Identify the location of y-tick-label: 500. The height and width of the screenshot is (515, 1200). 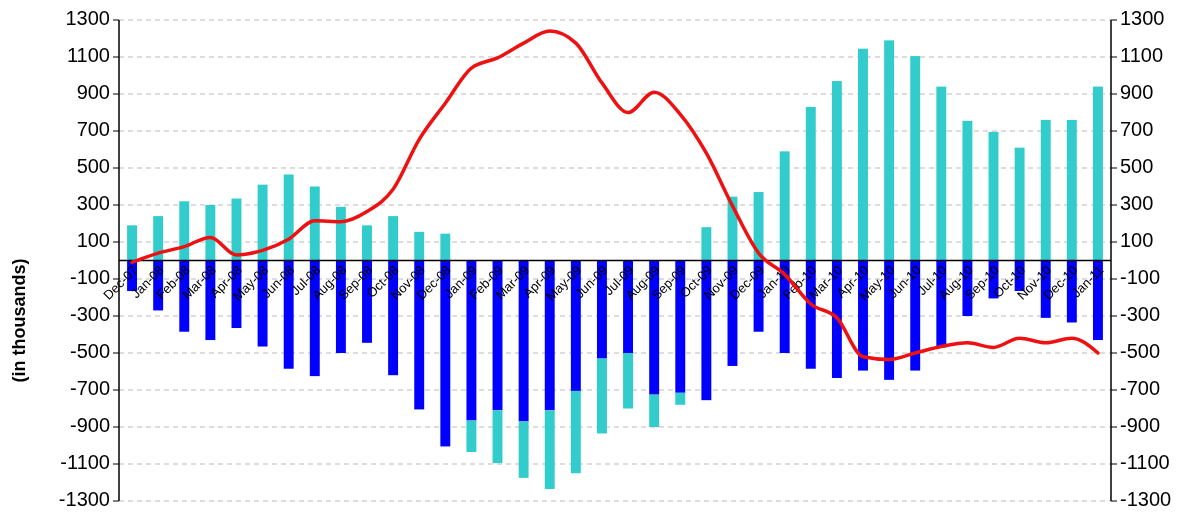
(93, 166).